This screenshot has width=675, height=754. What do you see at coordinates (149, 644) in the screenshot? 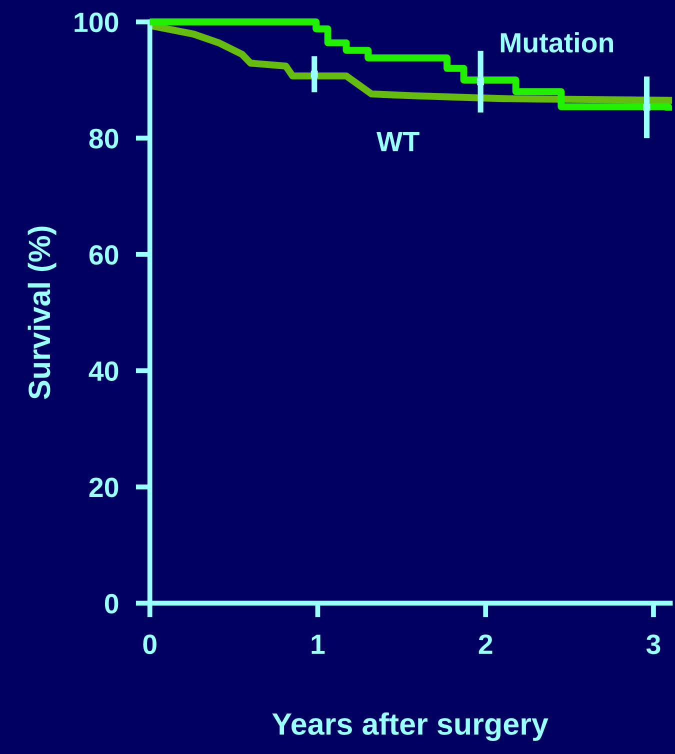
I see `x-tick-label: 0` at bounding box center [149, 644].